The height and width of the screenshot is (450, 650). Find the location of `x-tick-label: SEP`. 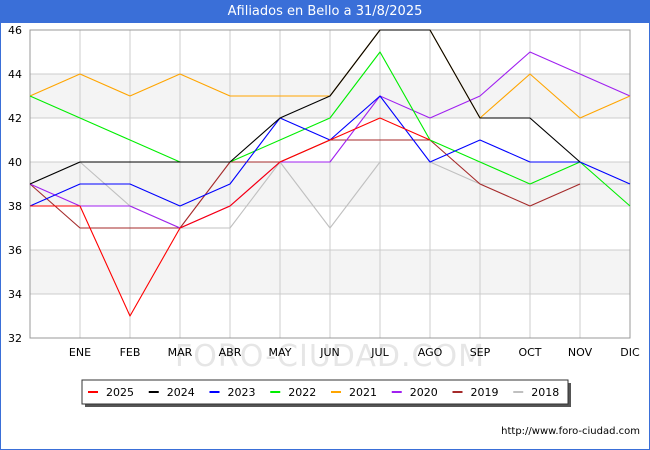

x-tick-label: SEP is located at coordinates (480, 352).